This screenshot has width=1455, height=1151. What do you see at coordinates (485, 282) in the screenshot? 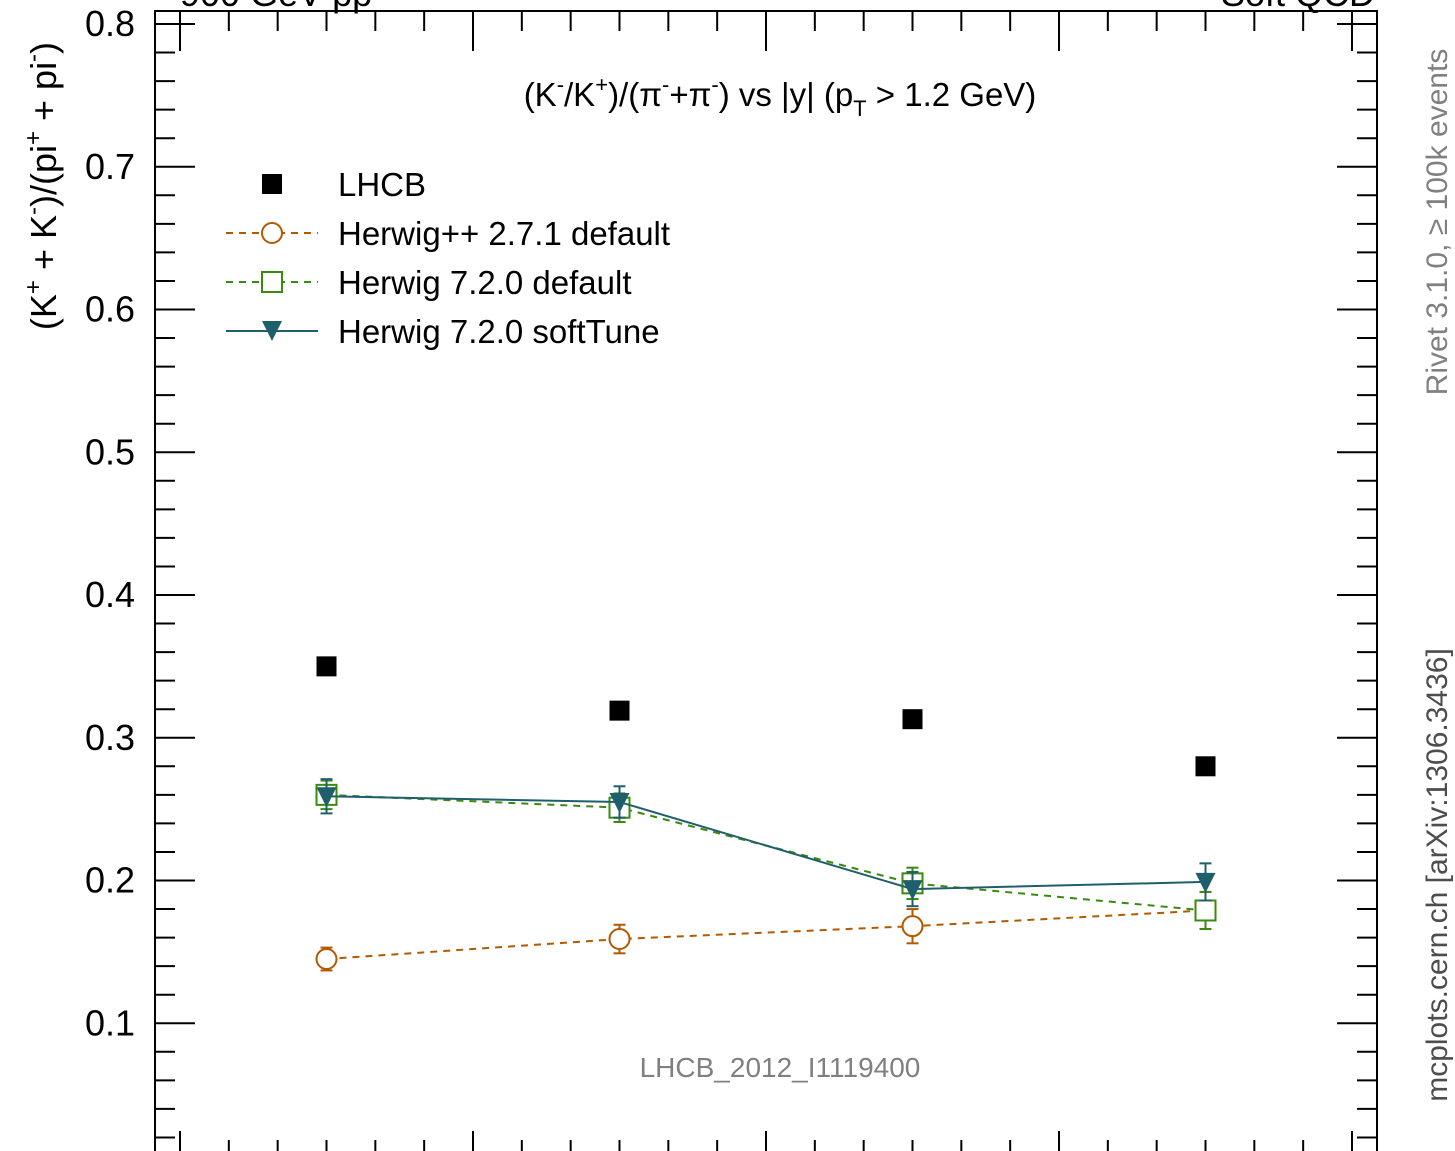
I see `legend-label-herwig7-default: Herwig 7.2.0 default` at bounding box center [485, 282].